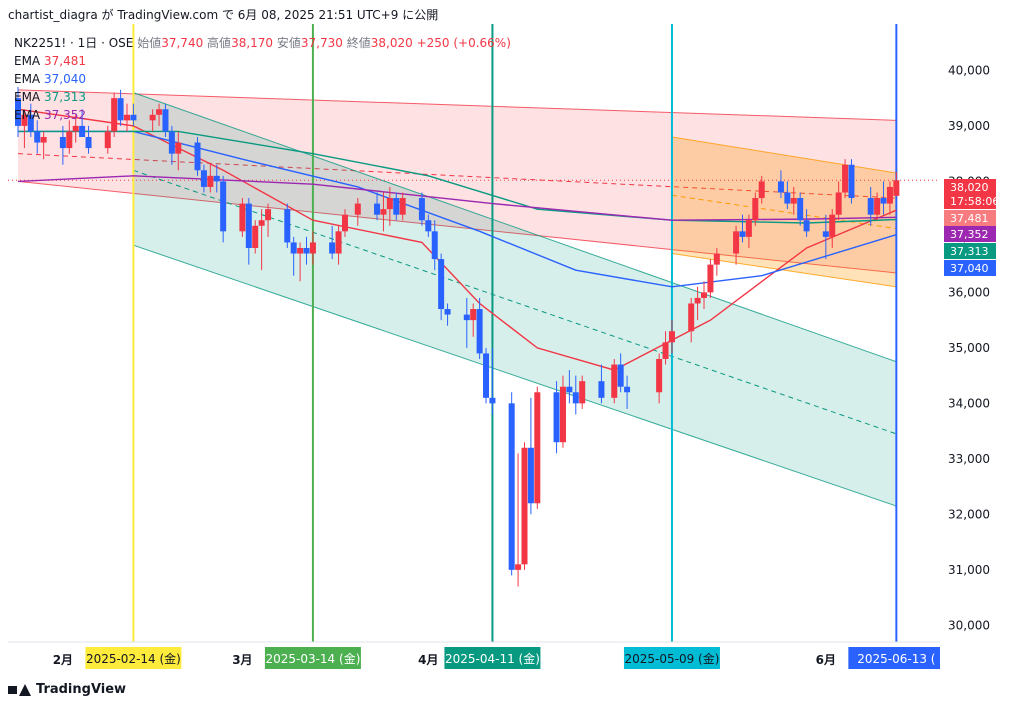  I want to click on marker-date-text: 2025-03-14 (金), so click(312, 658).